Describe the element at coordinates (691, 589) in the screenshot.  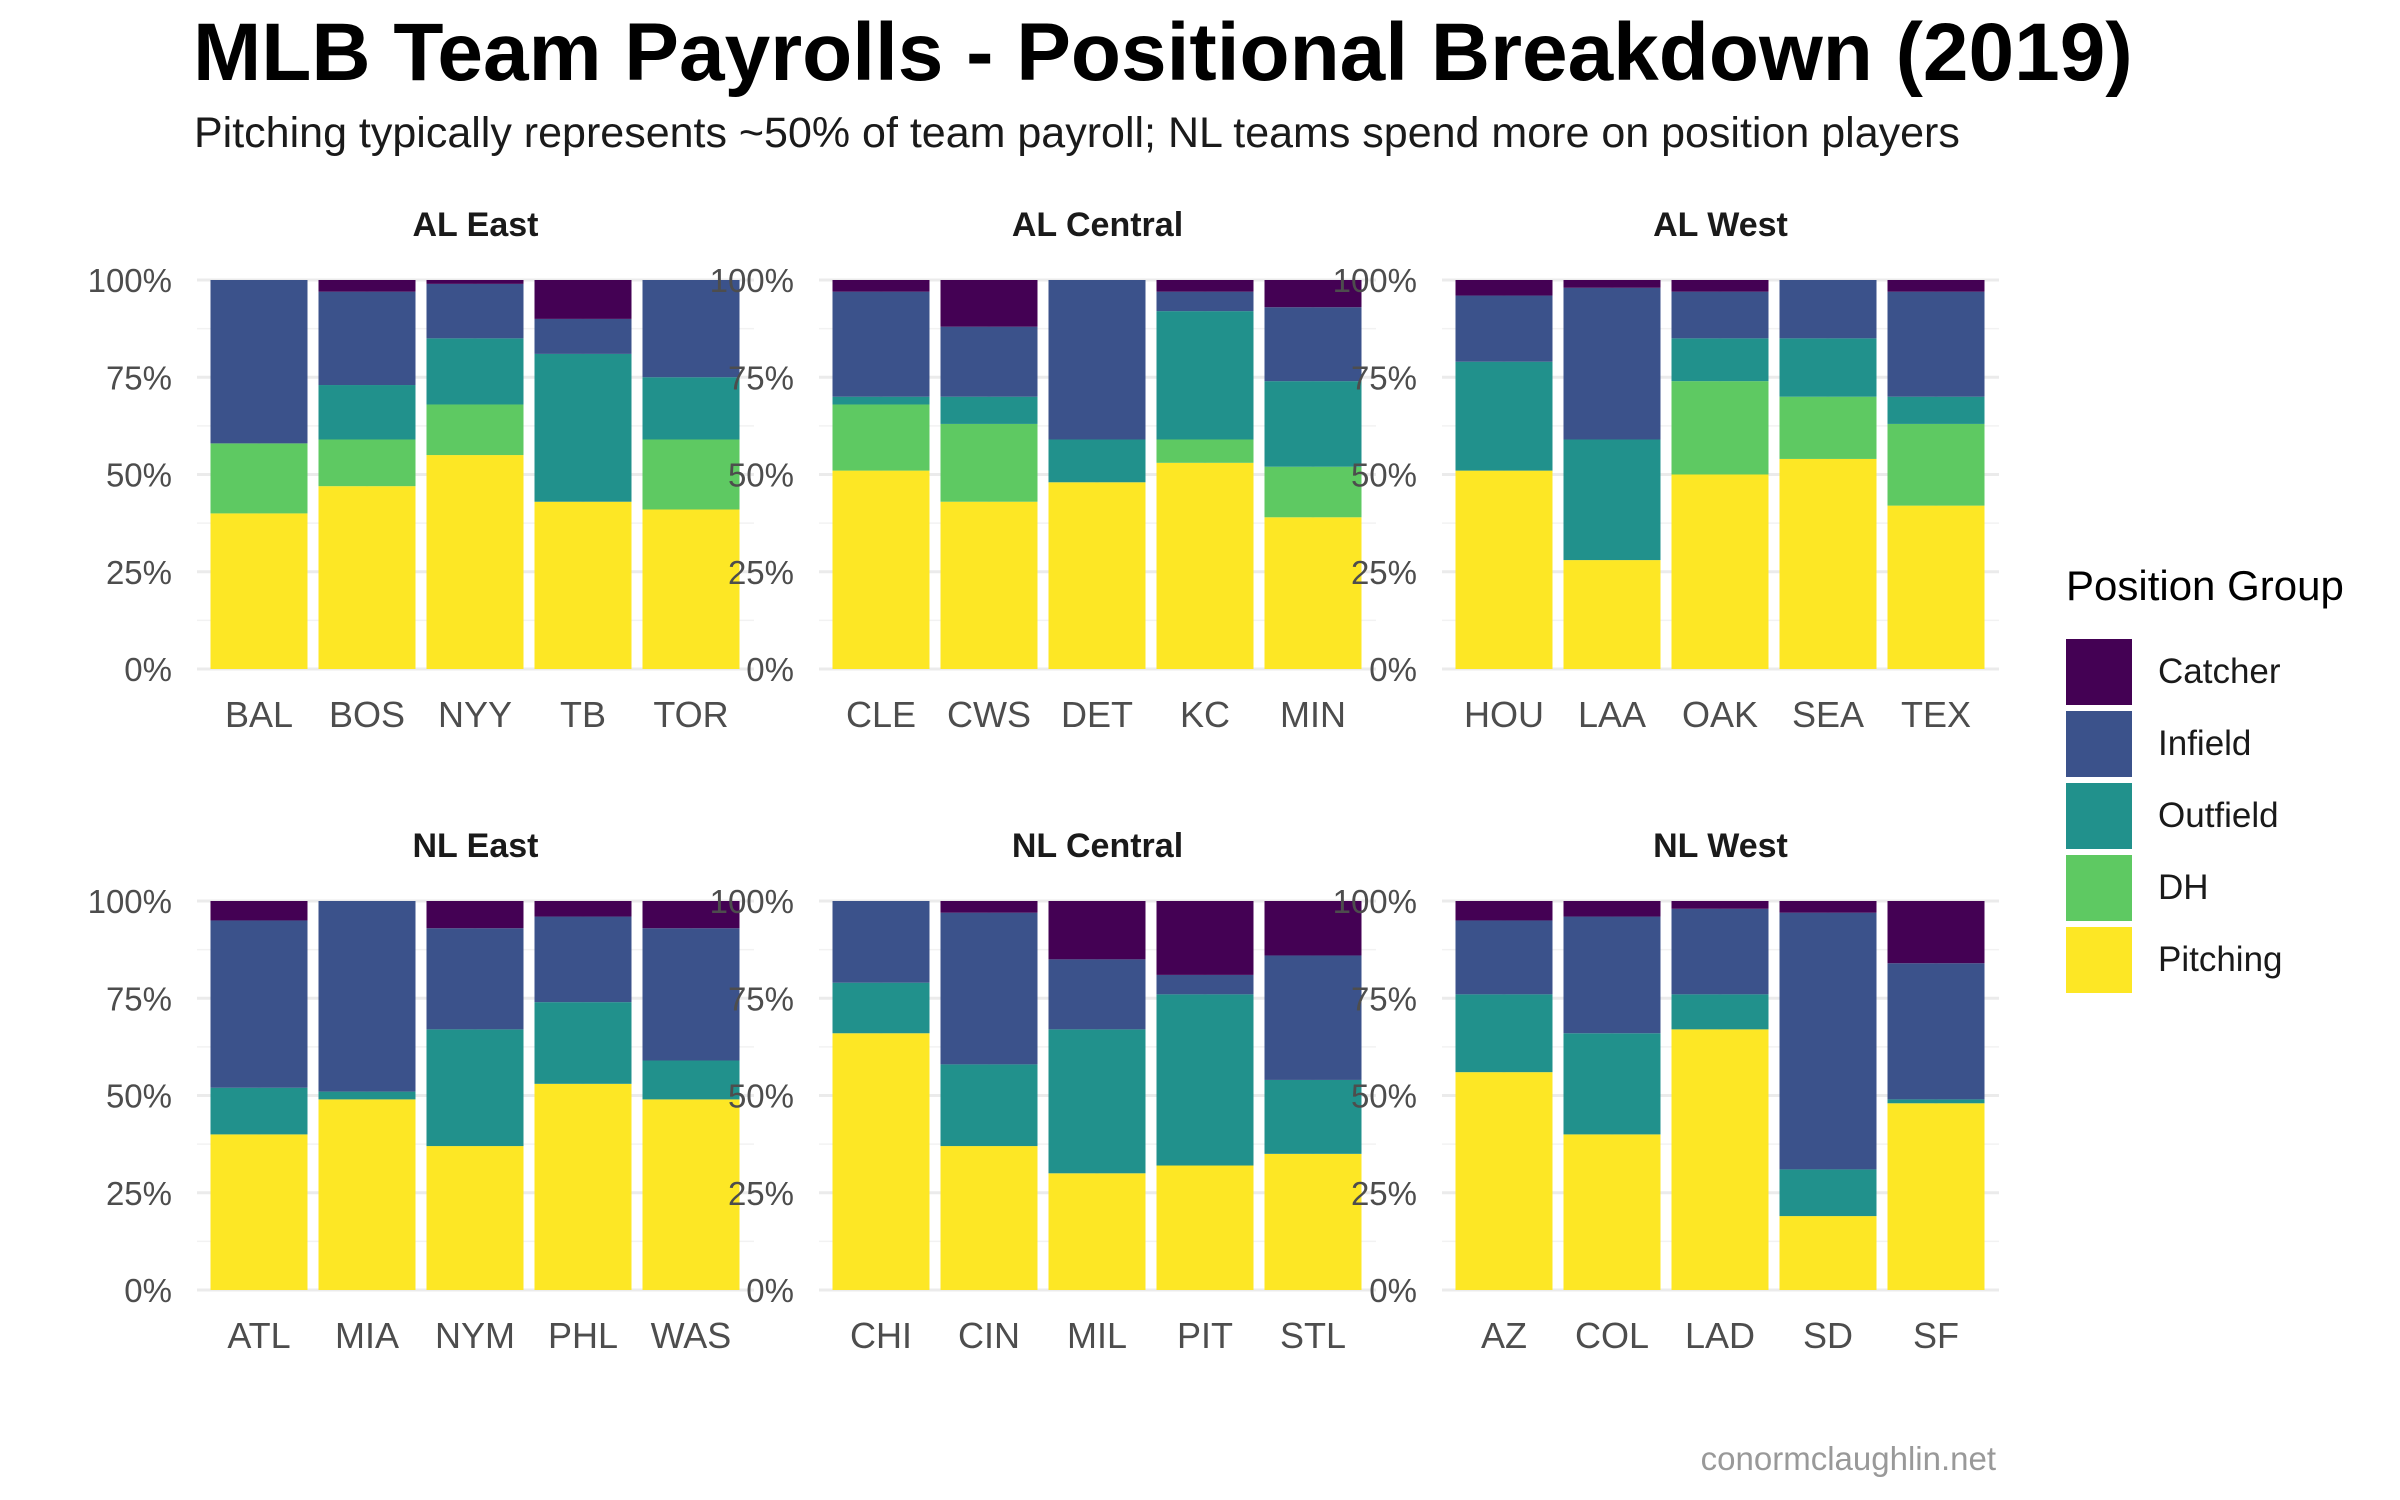
I see `bar-segment-tor-pitching` at that location.